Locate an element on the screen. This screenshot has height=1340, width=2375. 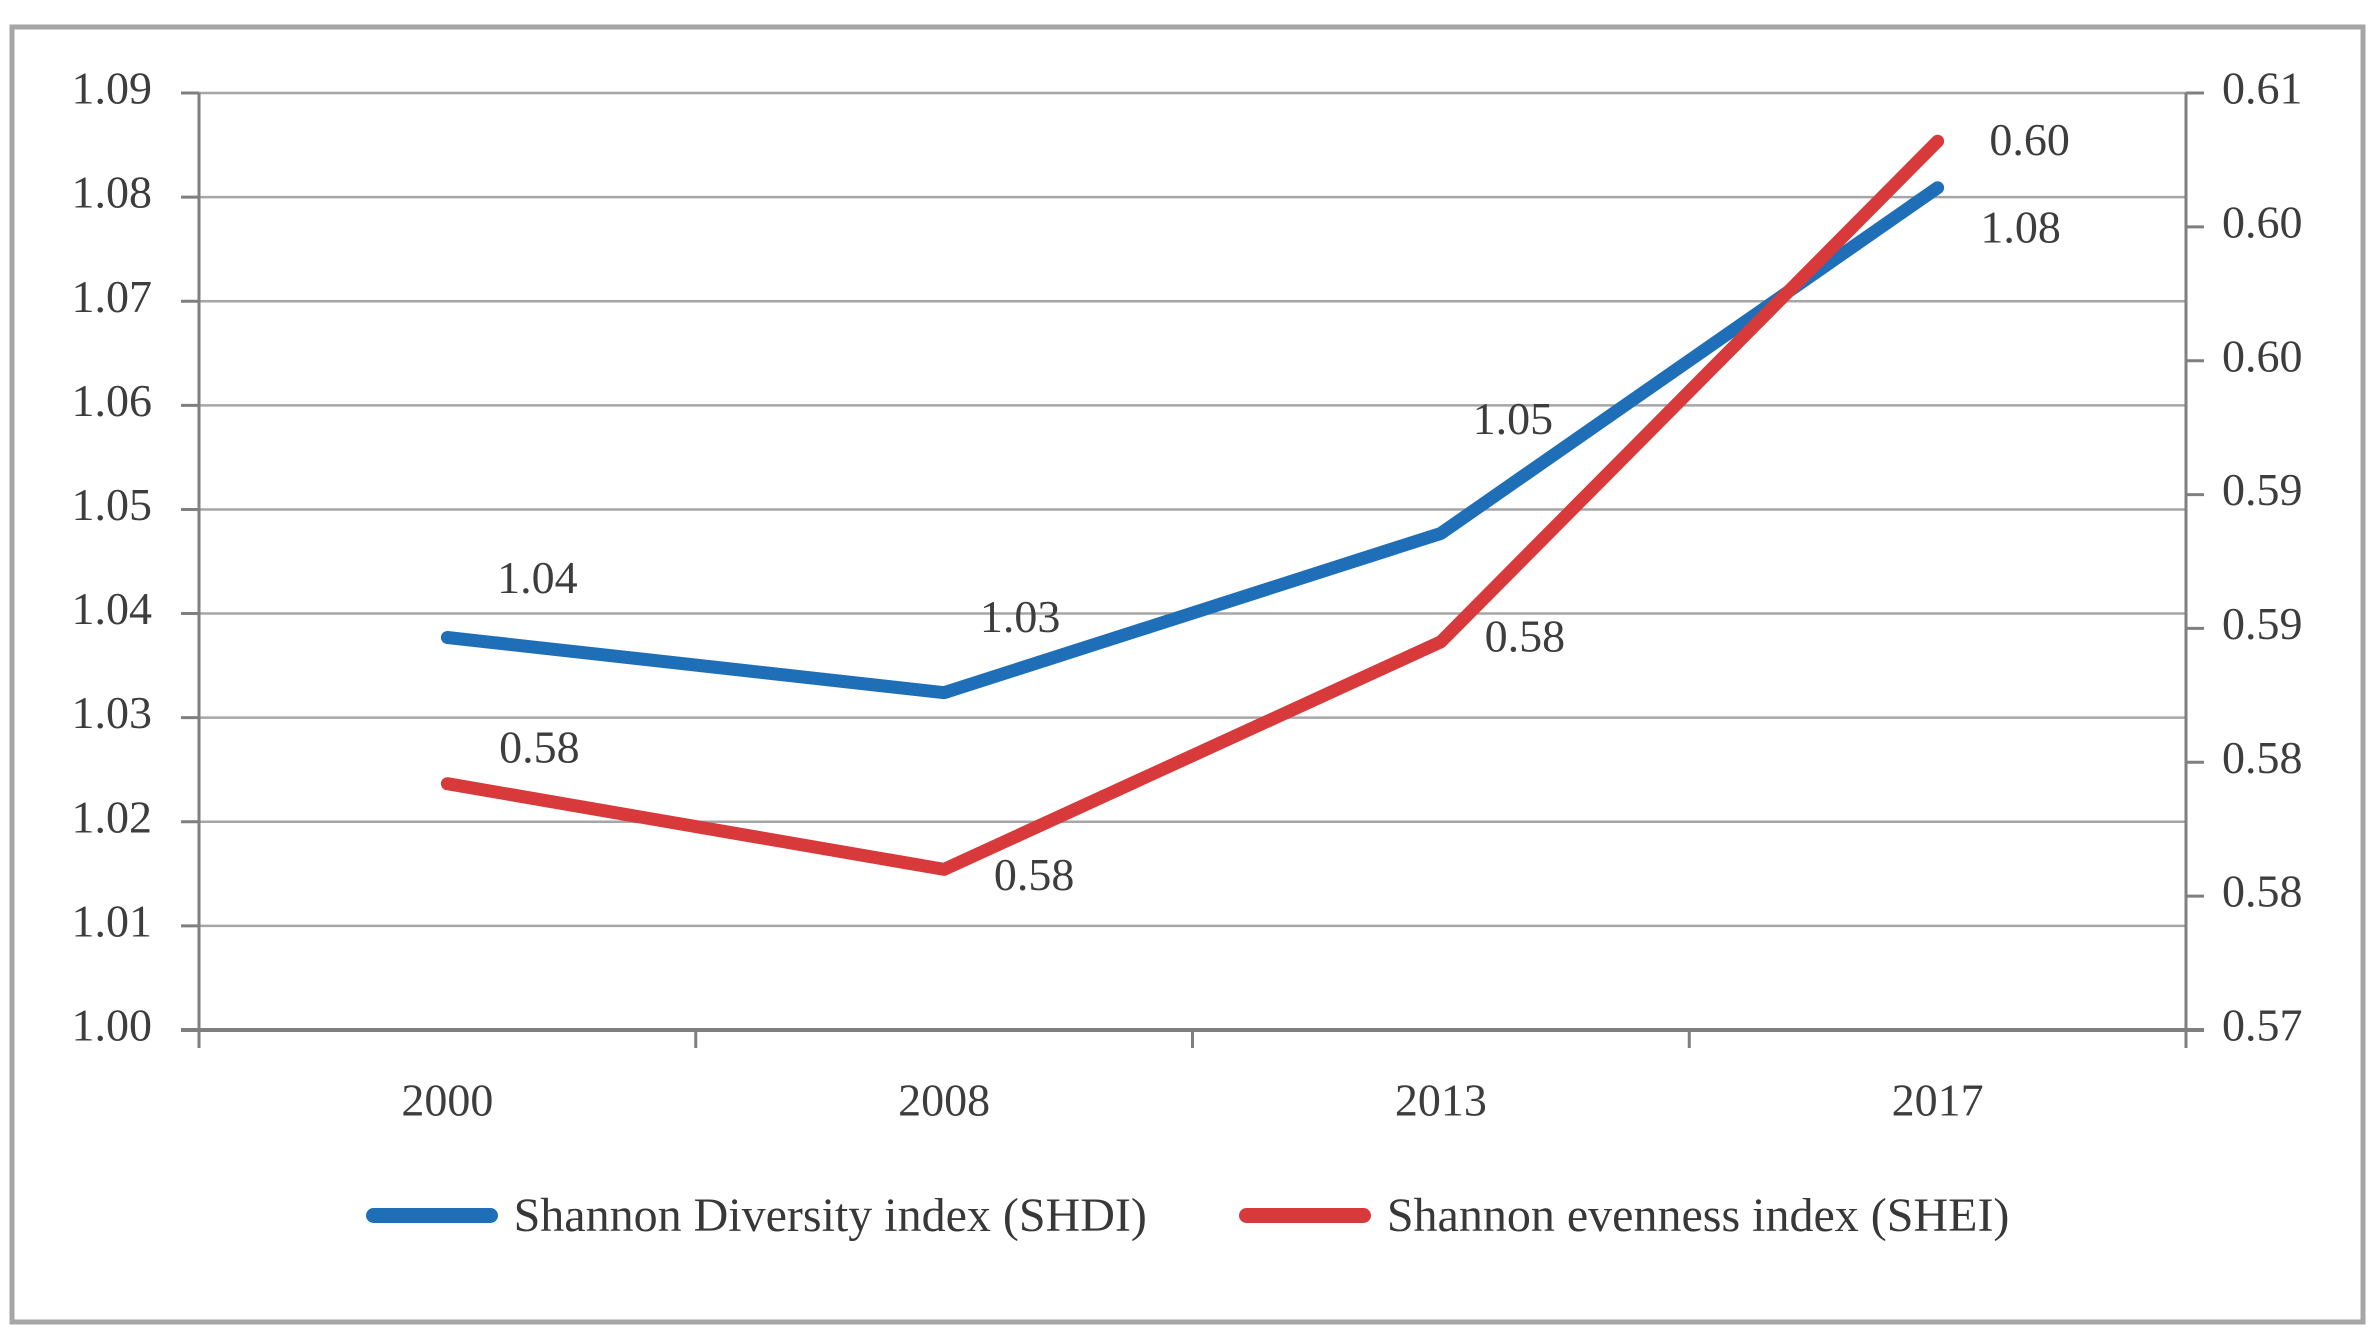
legend-swatch-shdi-line is located at coordinates (431, 1215).